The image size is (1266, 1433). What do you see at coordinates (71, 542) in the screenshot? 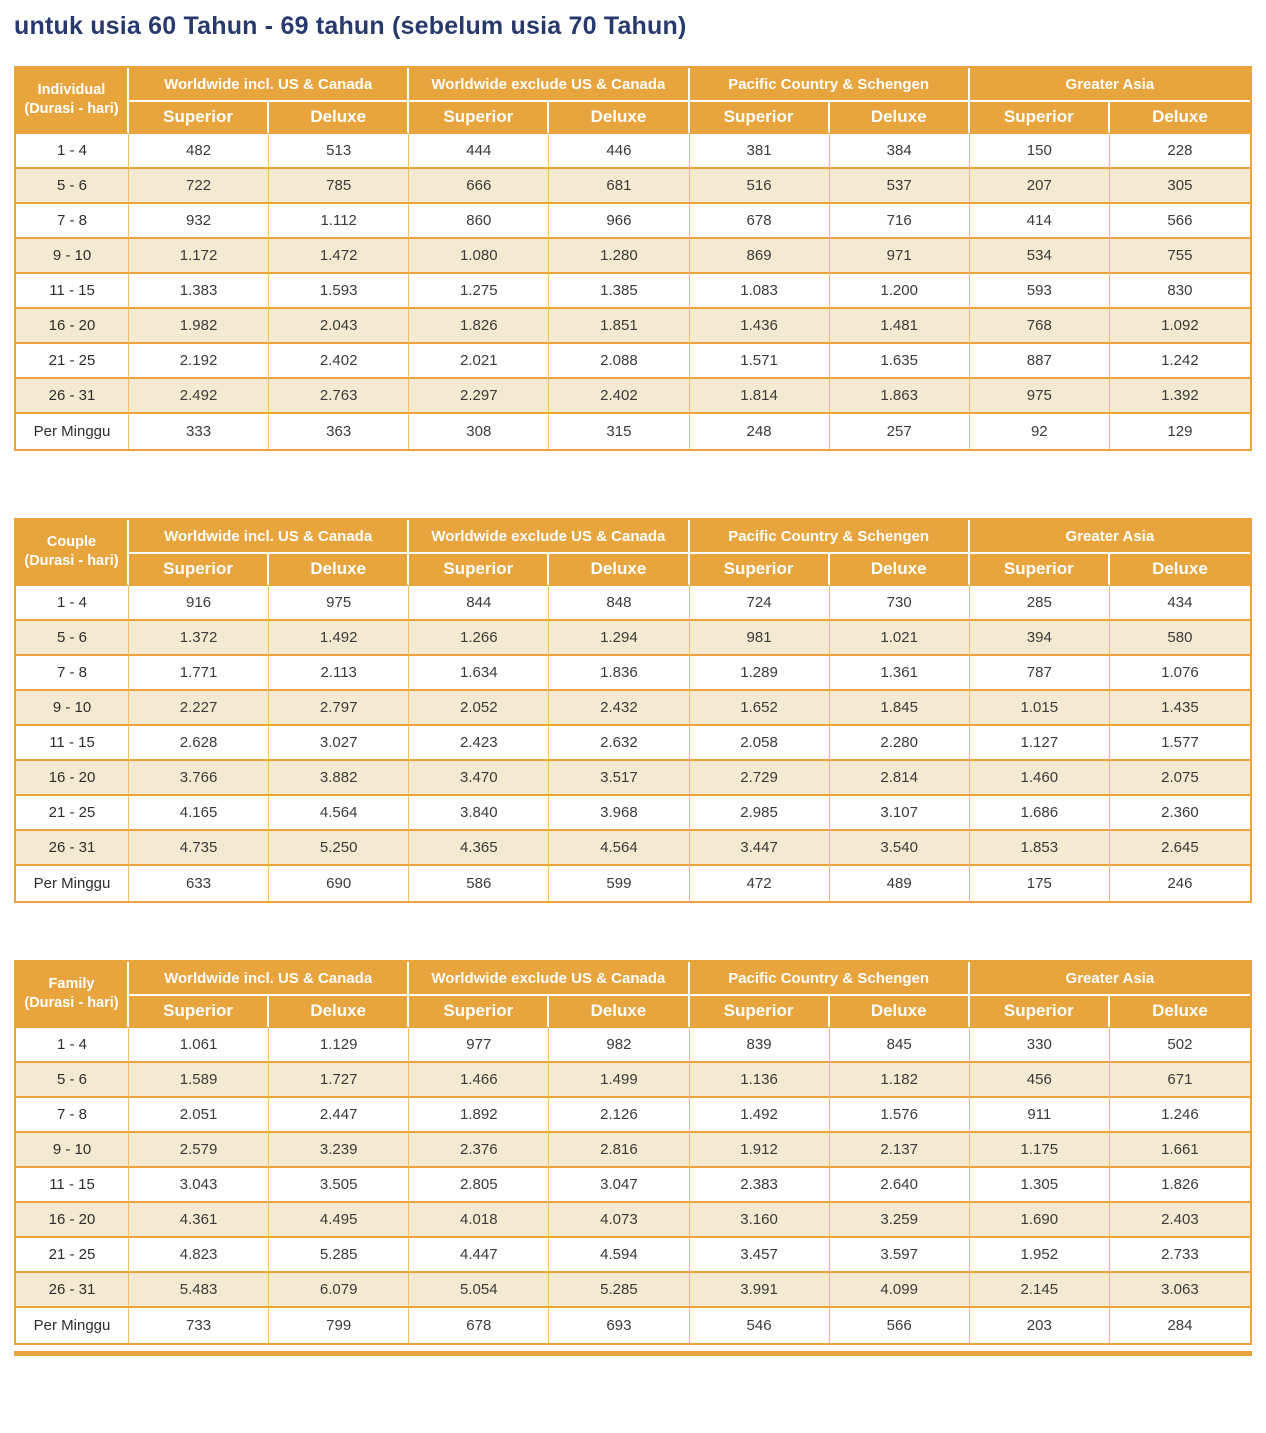
I see `table-category-name: Couple` at bounding box center [71, 542].